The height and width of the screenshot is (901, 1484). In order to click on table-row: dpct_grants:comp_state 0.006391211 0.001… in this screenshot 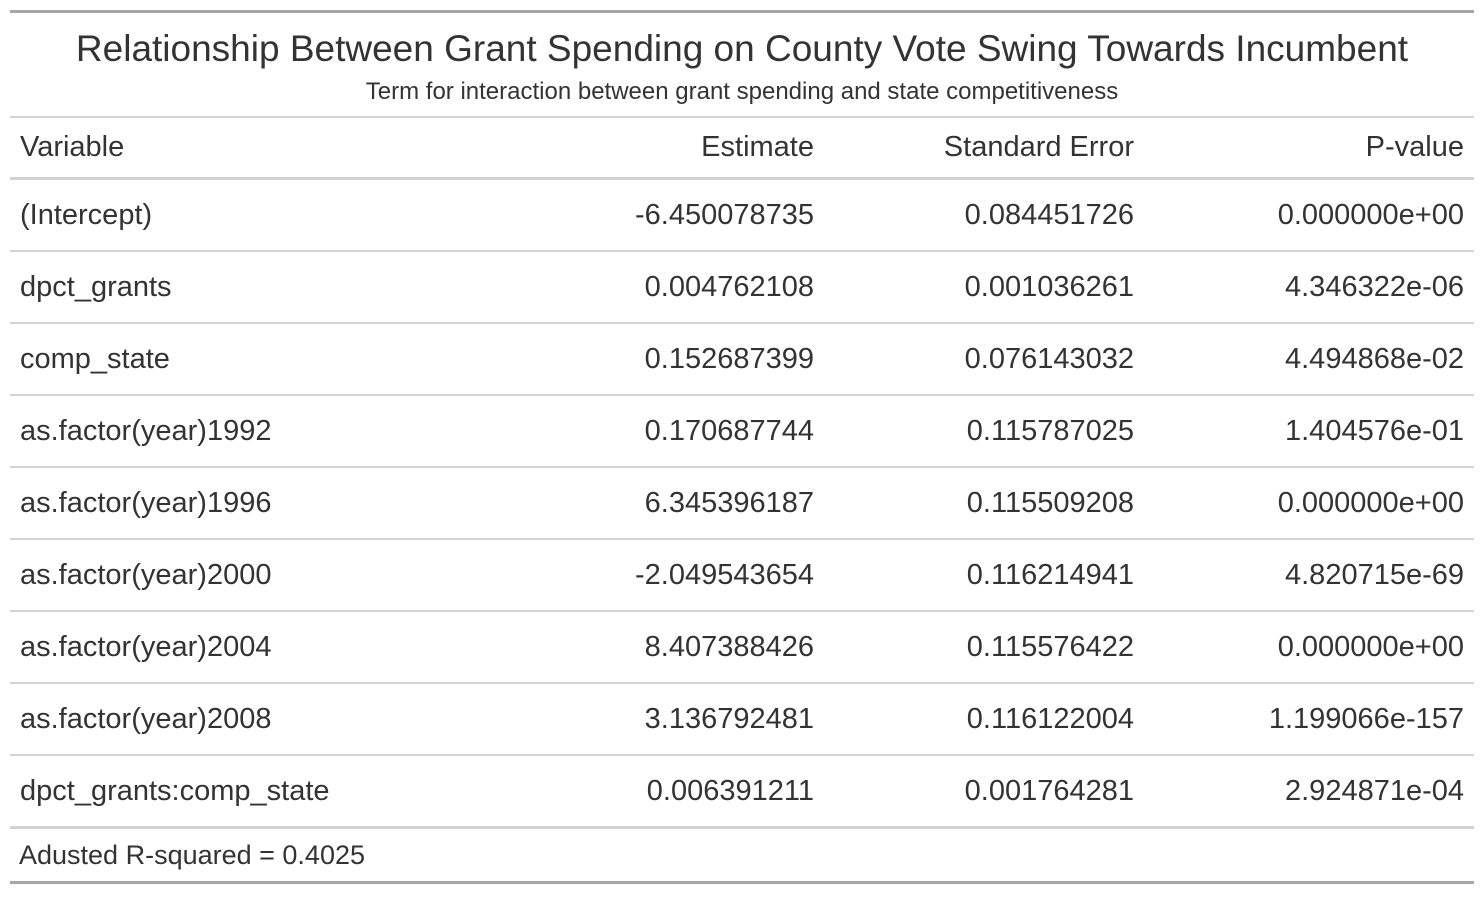, I will do `click(742, 792)`.